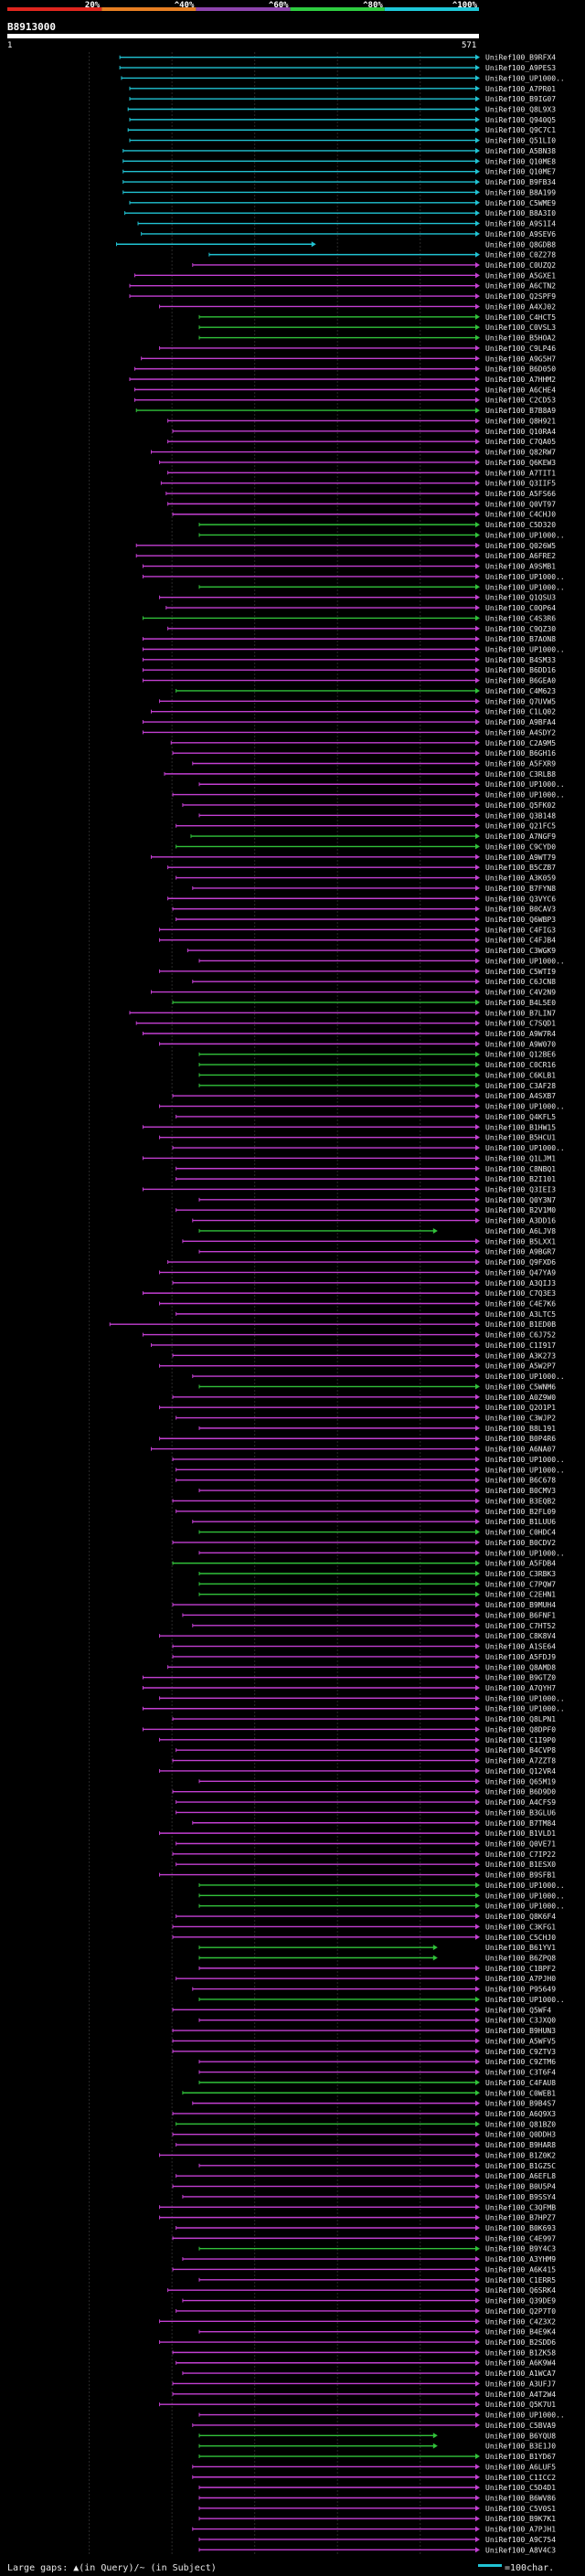 Image resolution: width=585 pixels, height=2576 pixels. Describe the element at coordinates (520, 2530) in the screenshot. I see `hit-label: UniRef100_A7PJH1` at that location.